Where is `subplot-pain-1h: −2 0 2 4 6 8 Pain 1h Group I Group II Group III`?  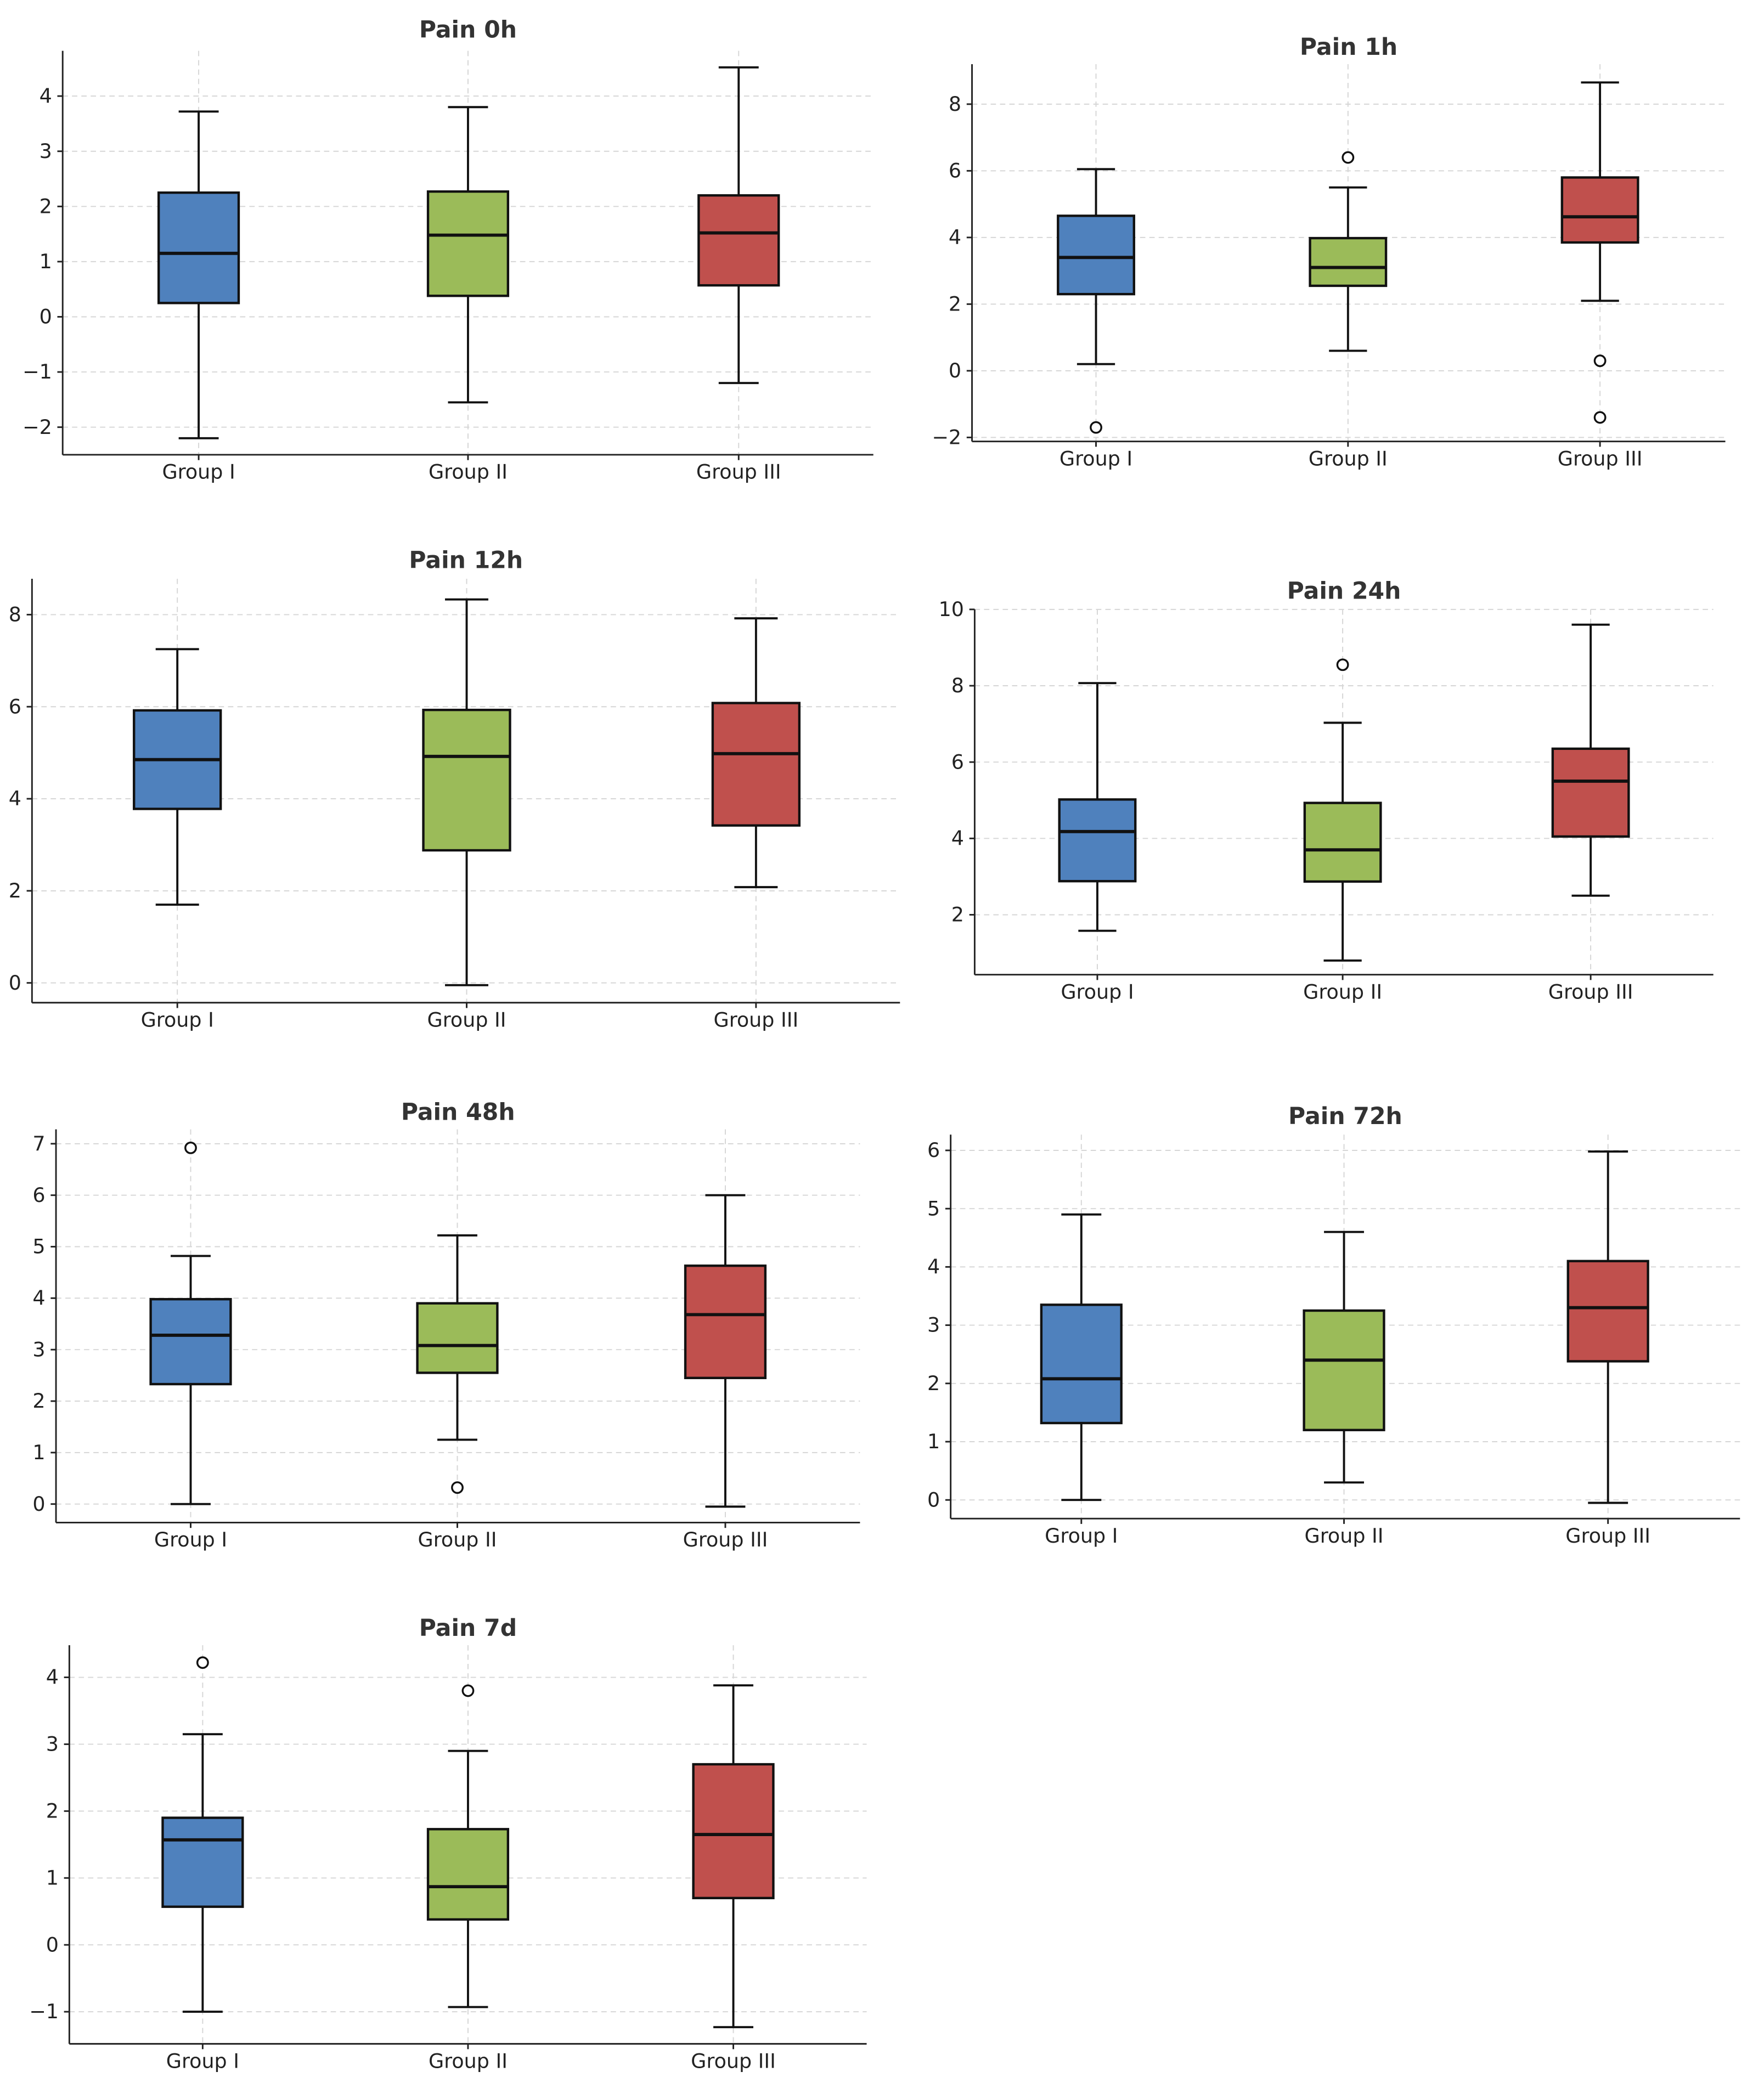 subplot-pain-1h: −2 0 2 4 6 8 Pain 1h Group I Group II Group III is located at coordinates (1329, 252).